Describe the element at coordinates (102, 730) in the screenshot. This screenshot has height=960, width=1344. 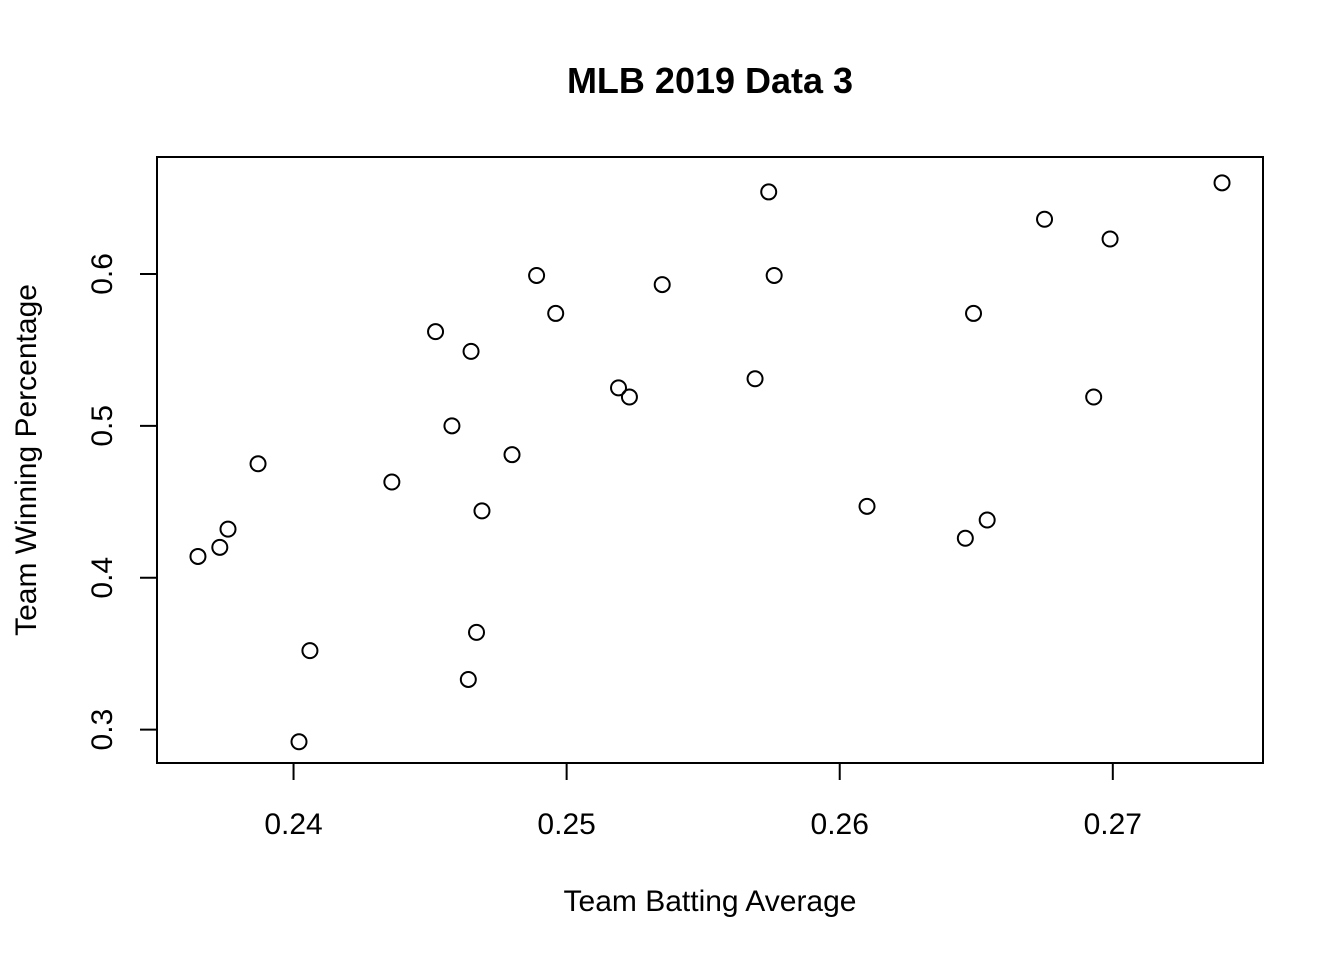
I see `y-tick-label: 0.3` at that location.